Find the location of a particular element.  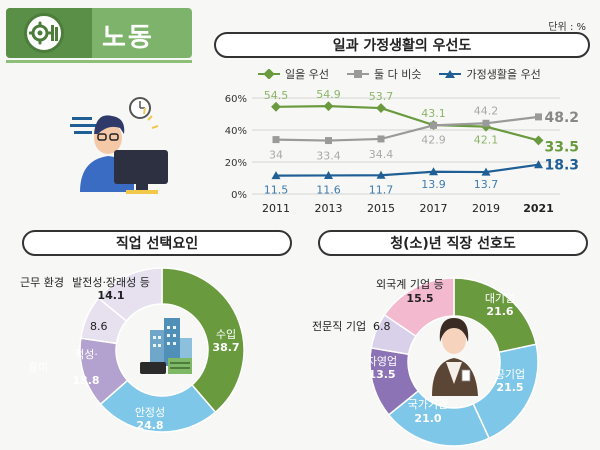

data-label: 54.5 is located at coordinates (276, 95).